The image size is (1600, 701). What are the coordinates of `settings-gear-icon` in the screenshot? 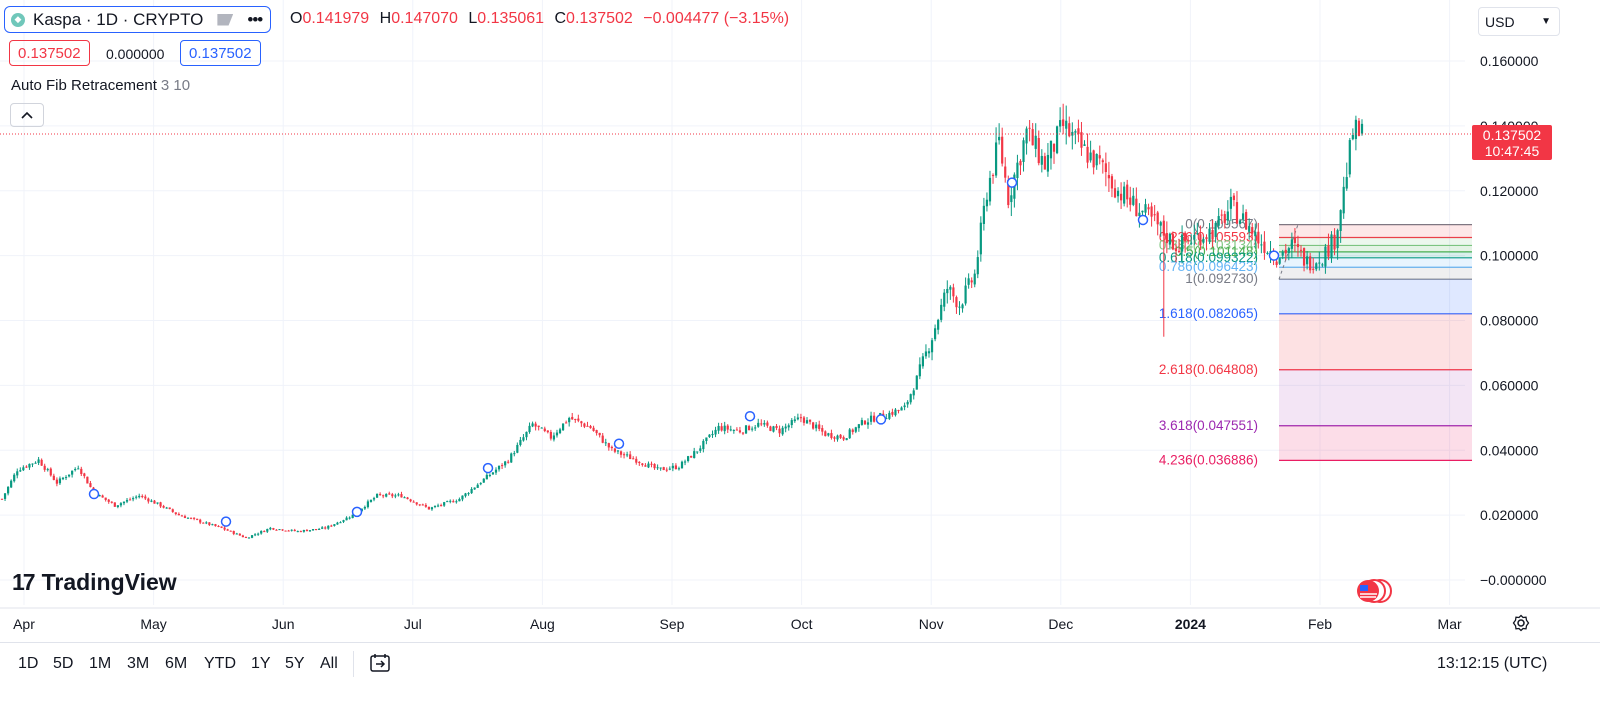 It's located at (1521, 623).